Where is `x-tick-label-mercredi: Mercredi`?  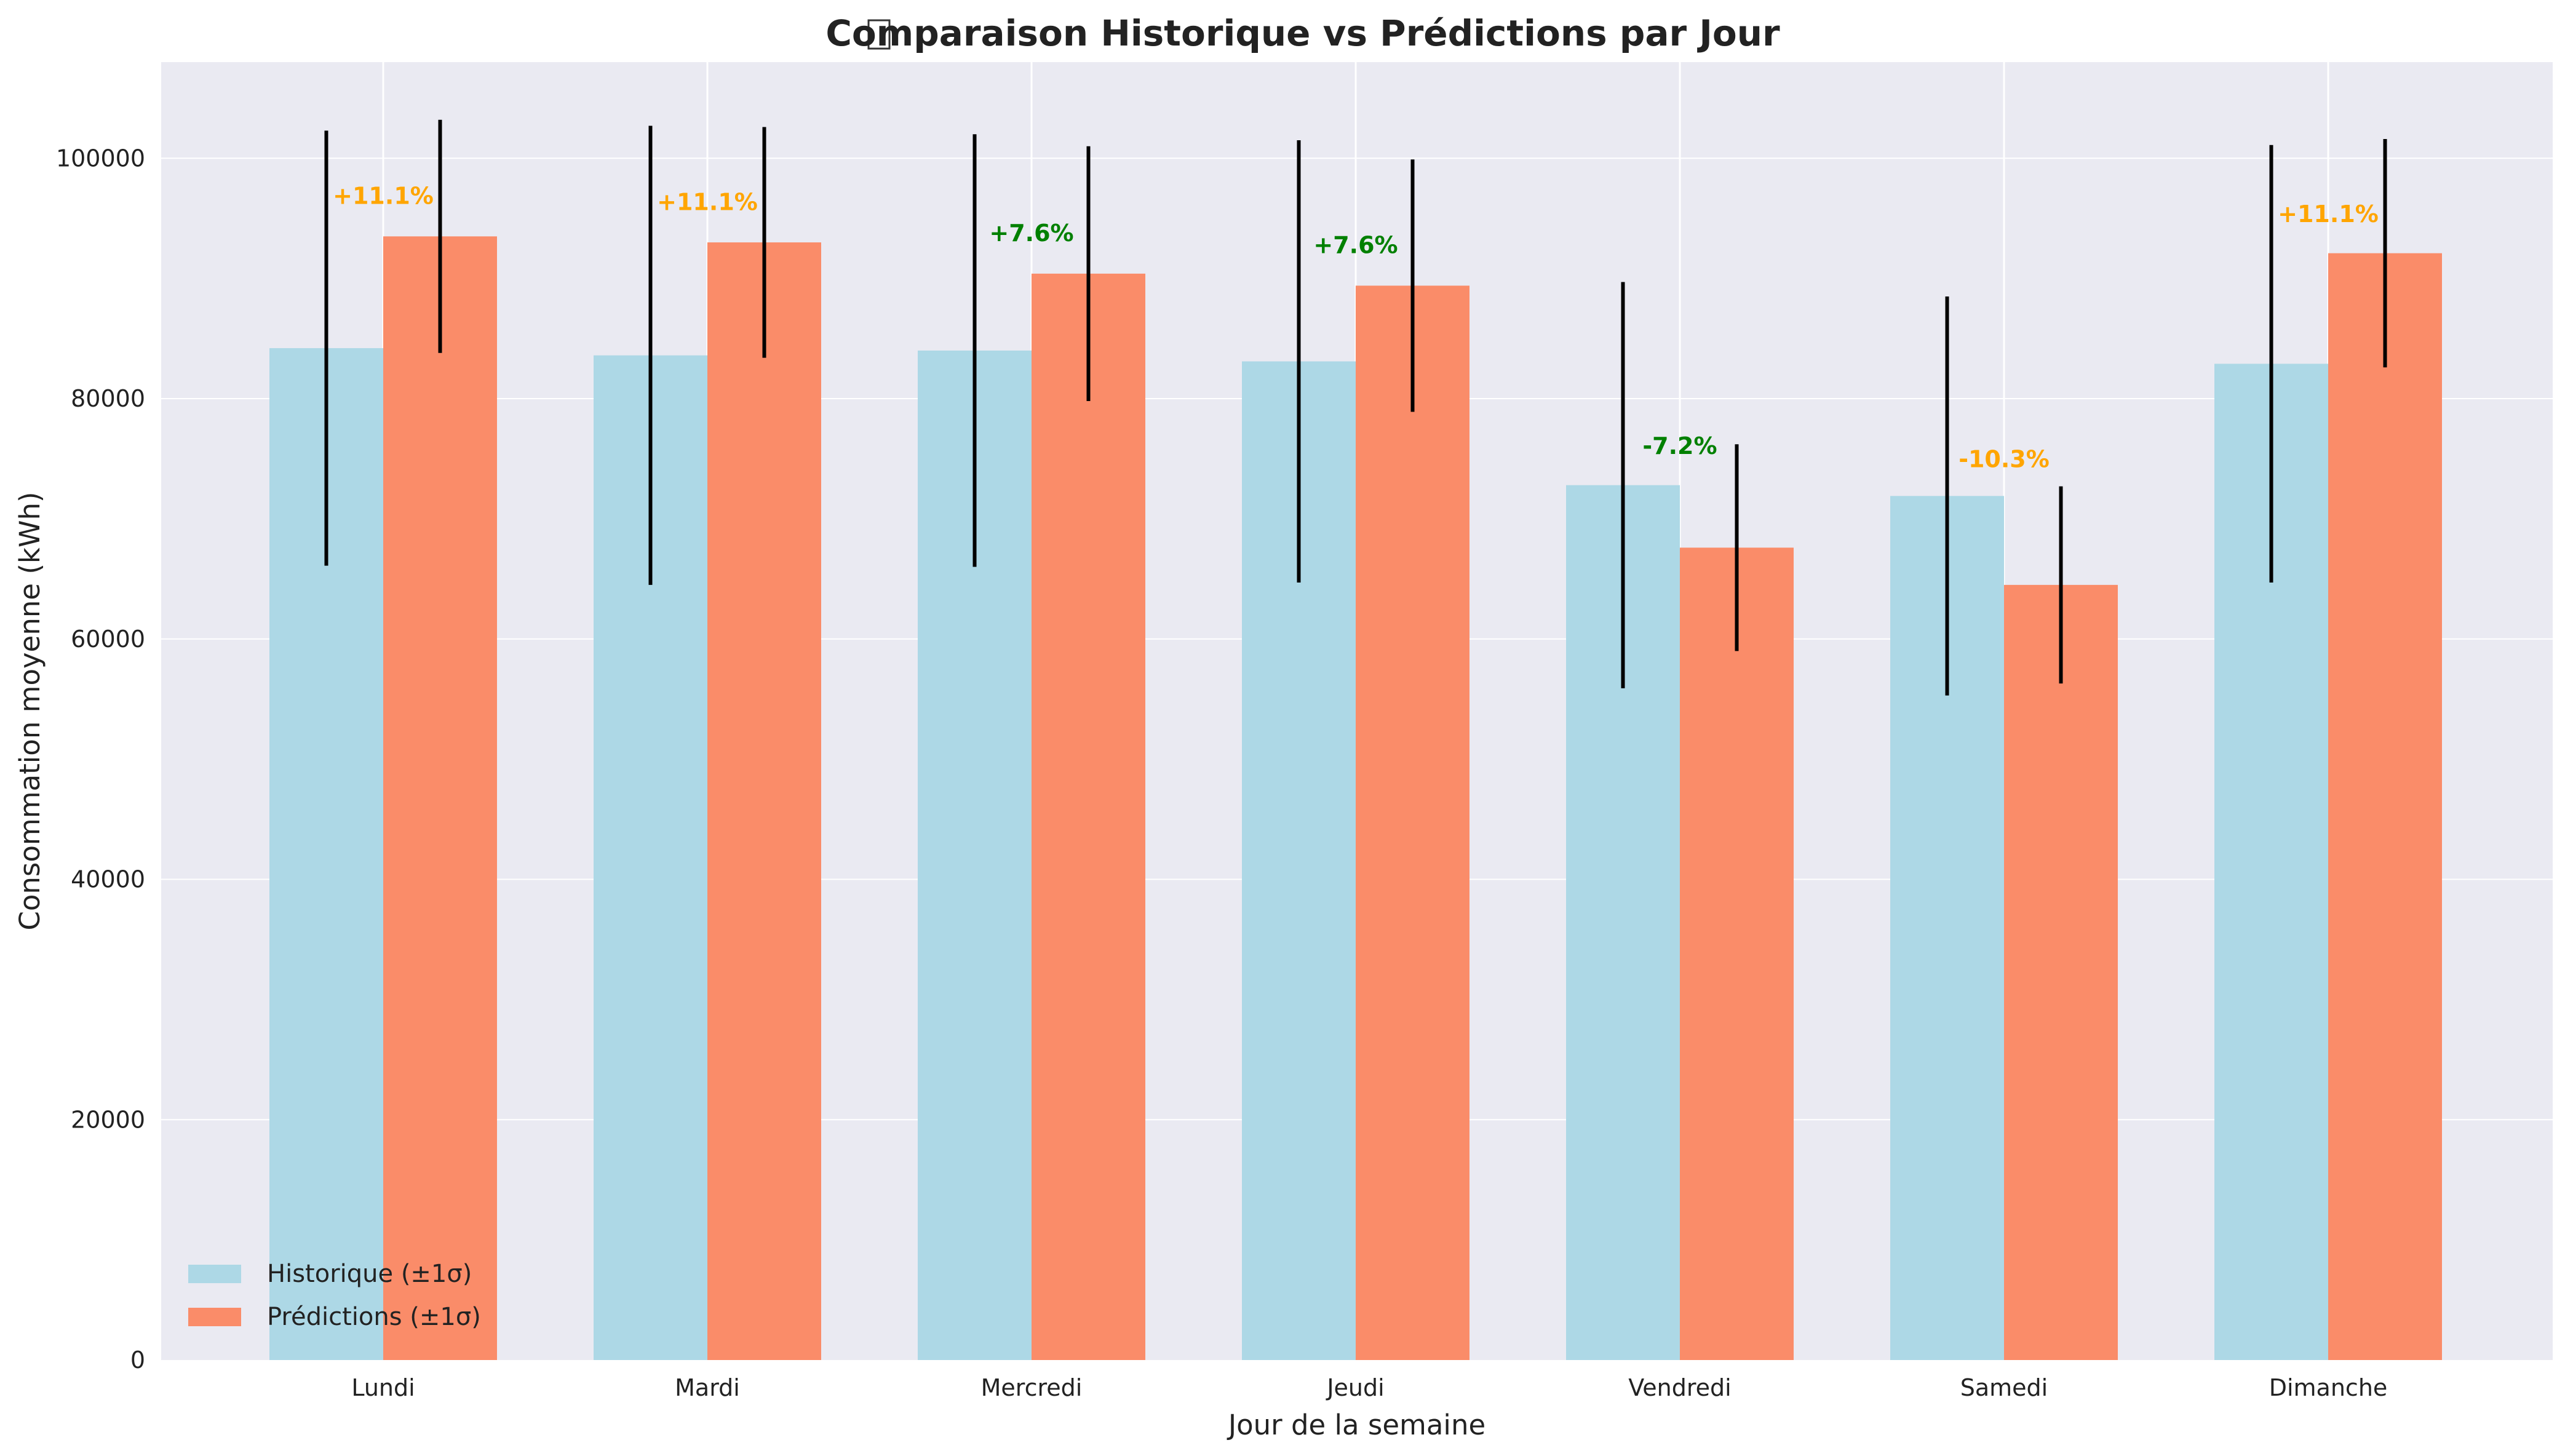 x-tick-label-mercredi: Mercredi is located at coordinates (1032, 1387).